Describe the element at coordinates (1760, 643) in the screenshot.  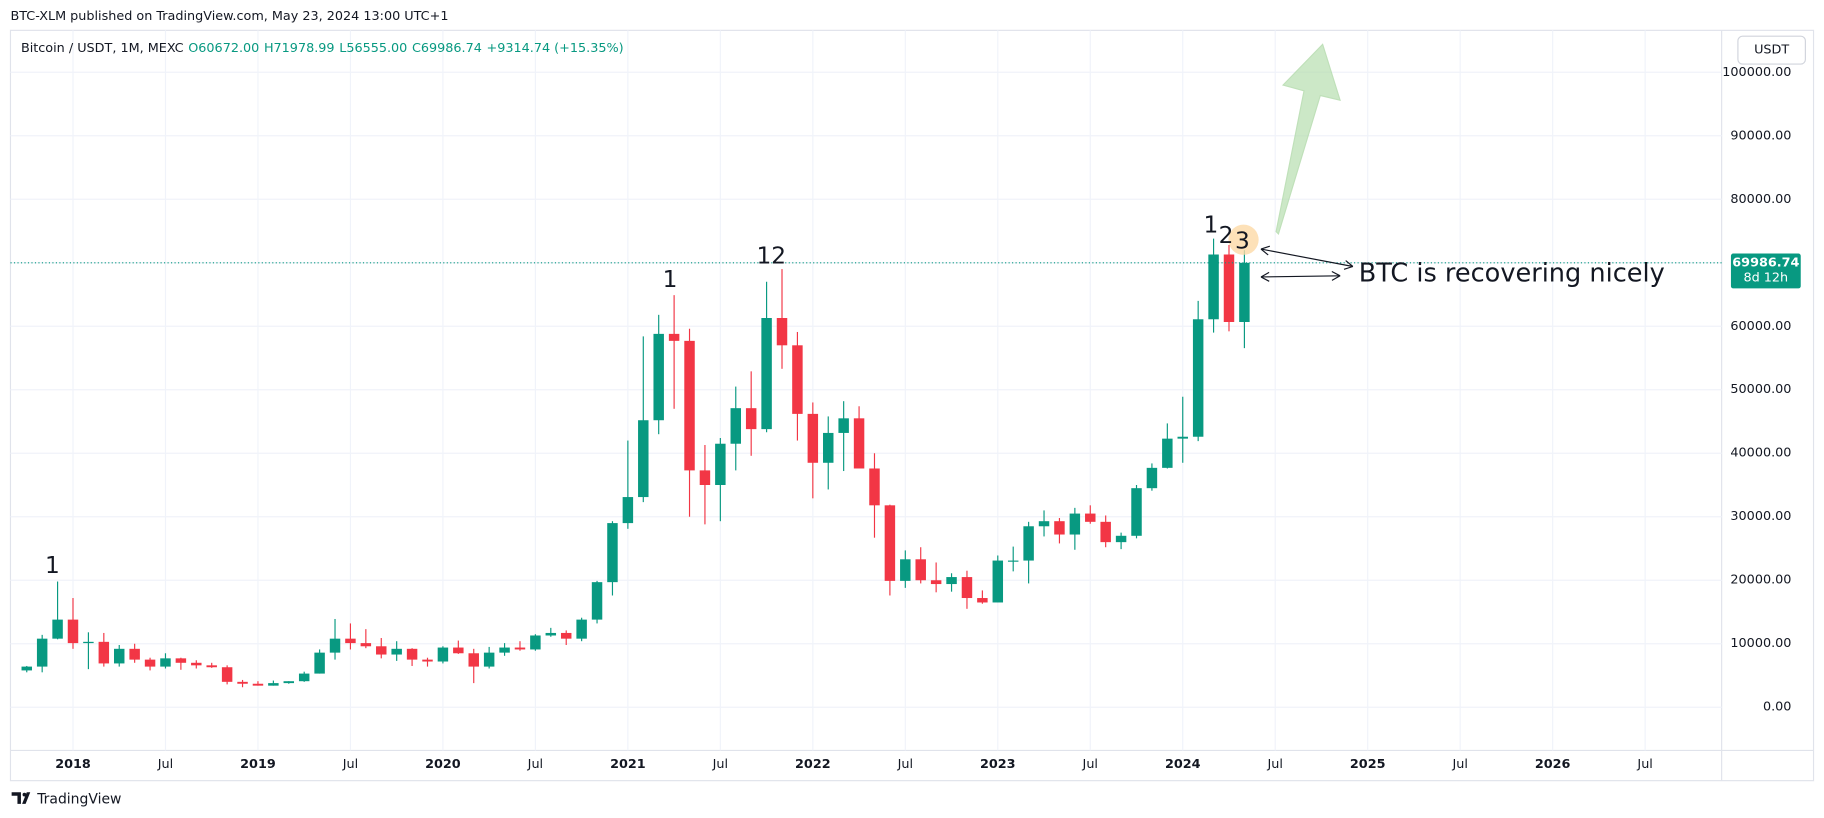
I see `y-tick-label: 10000.00` at that location.